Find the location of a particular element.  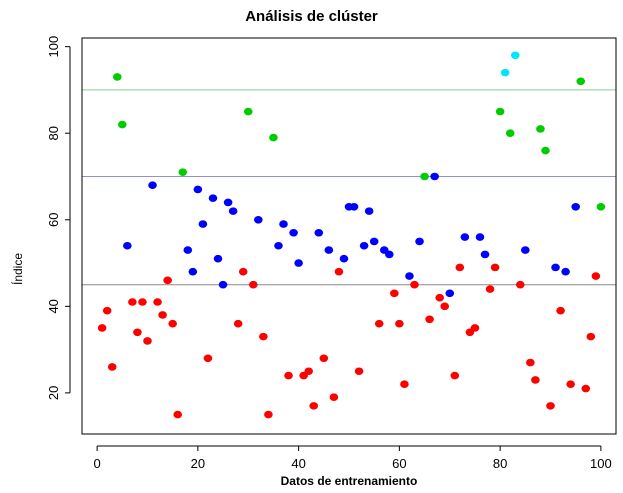

x-tick-label: 60 is located at coordinates (399, 463).